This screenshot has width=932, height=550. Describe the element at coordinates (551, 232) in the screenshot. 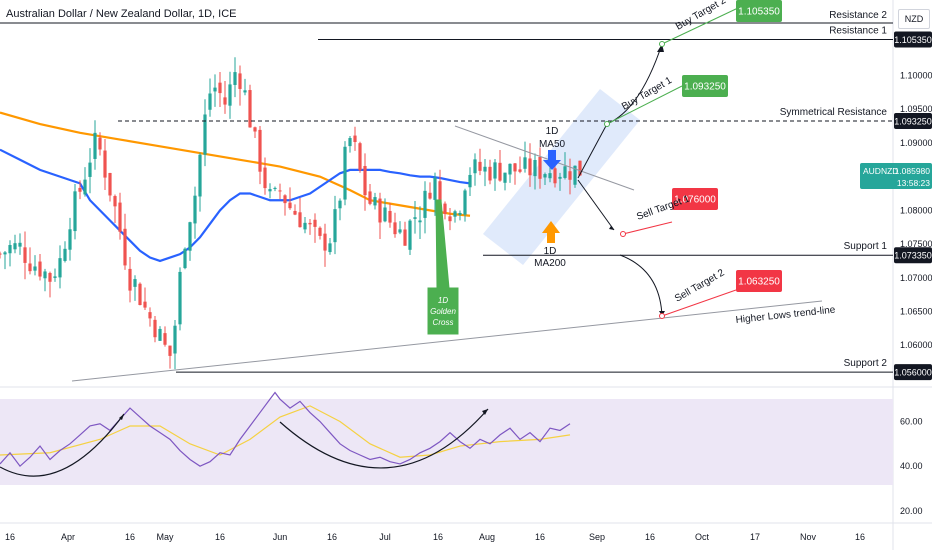

I see `ma200-arrow-icon` at that location.